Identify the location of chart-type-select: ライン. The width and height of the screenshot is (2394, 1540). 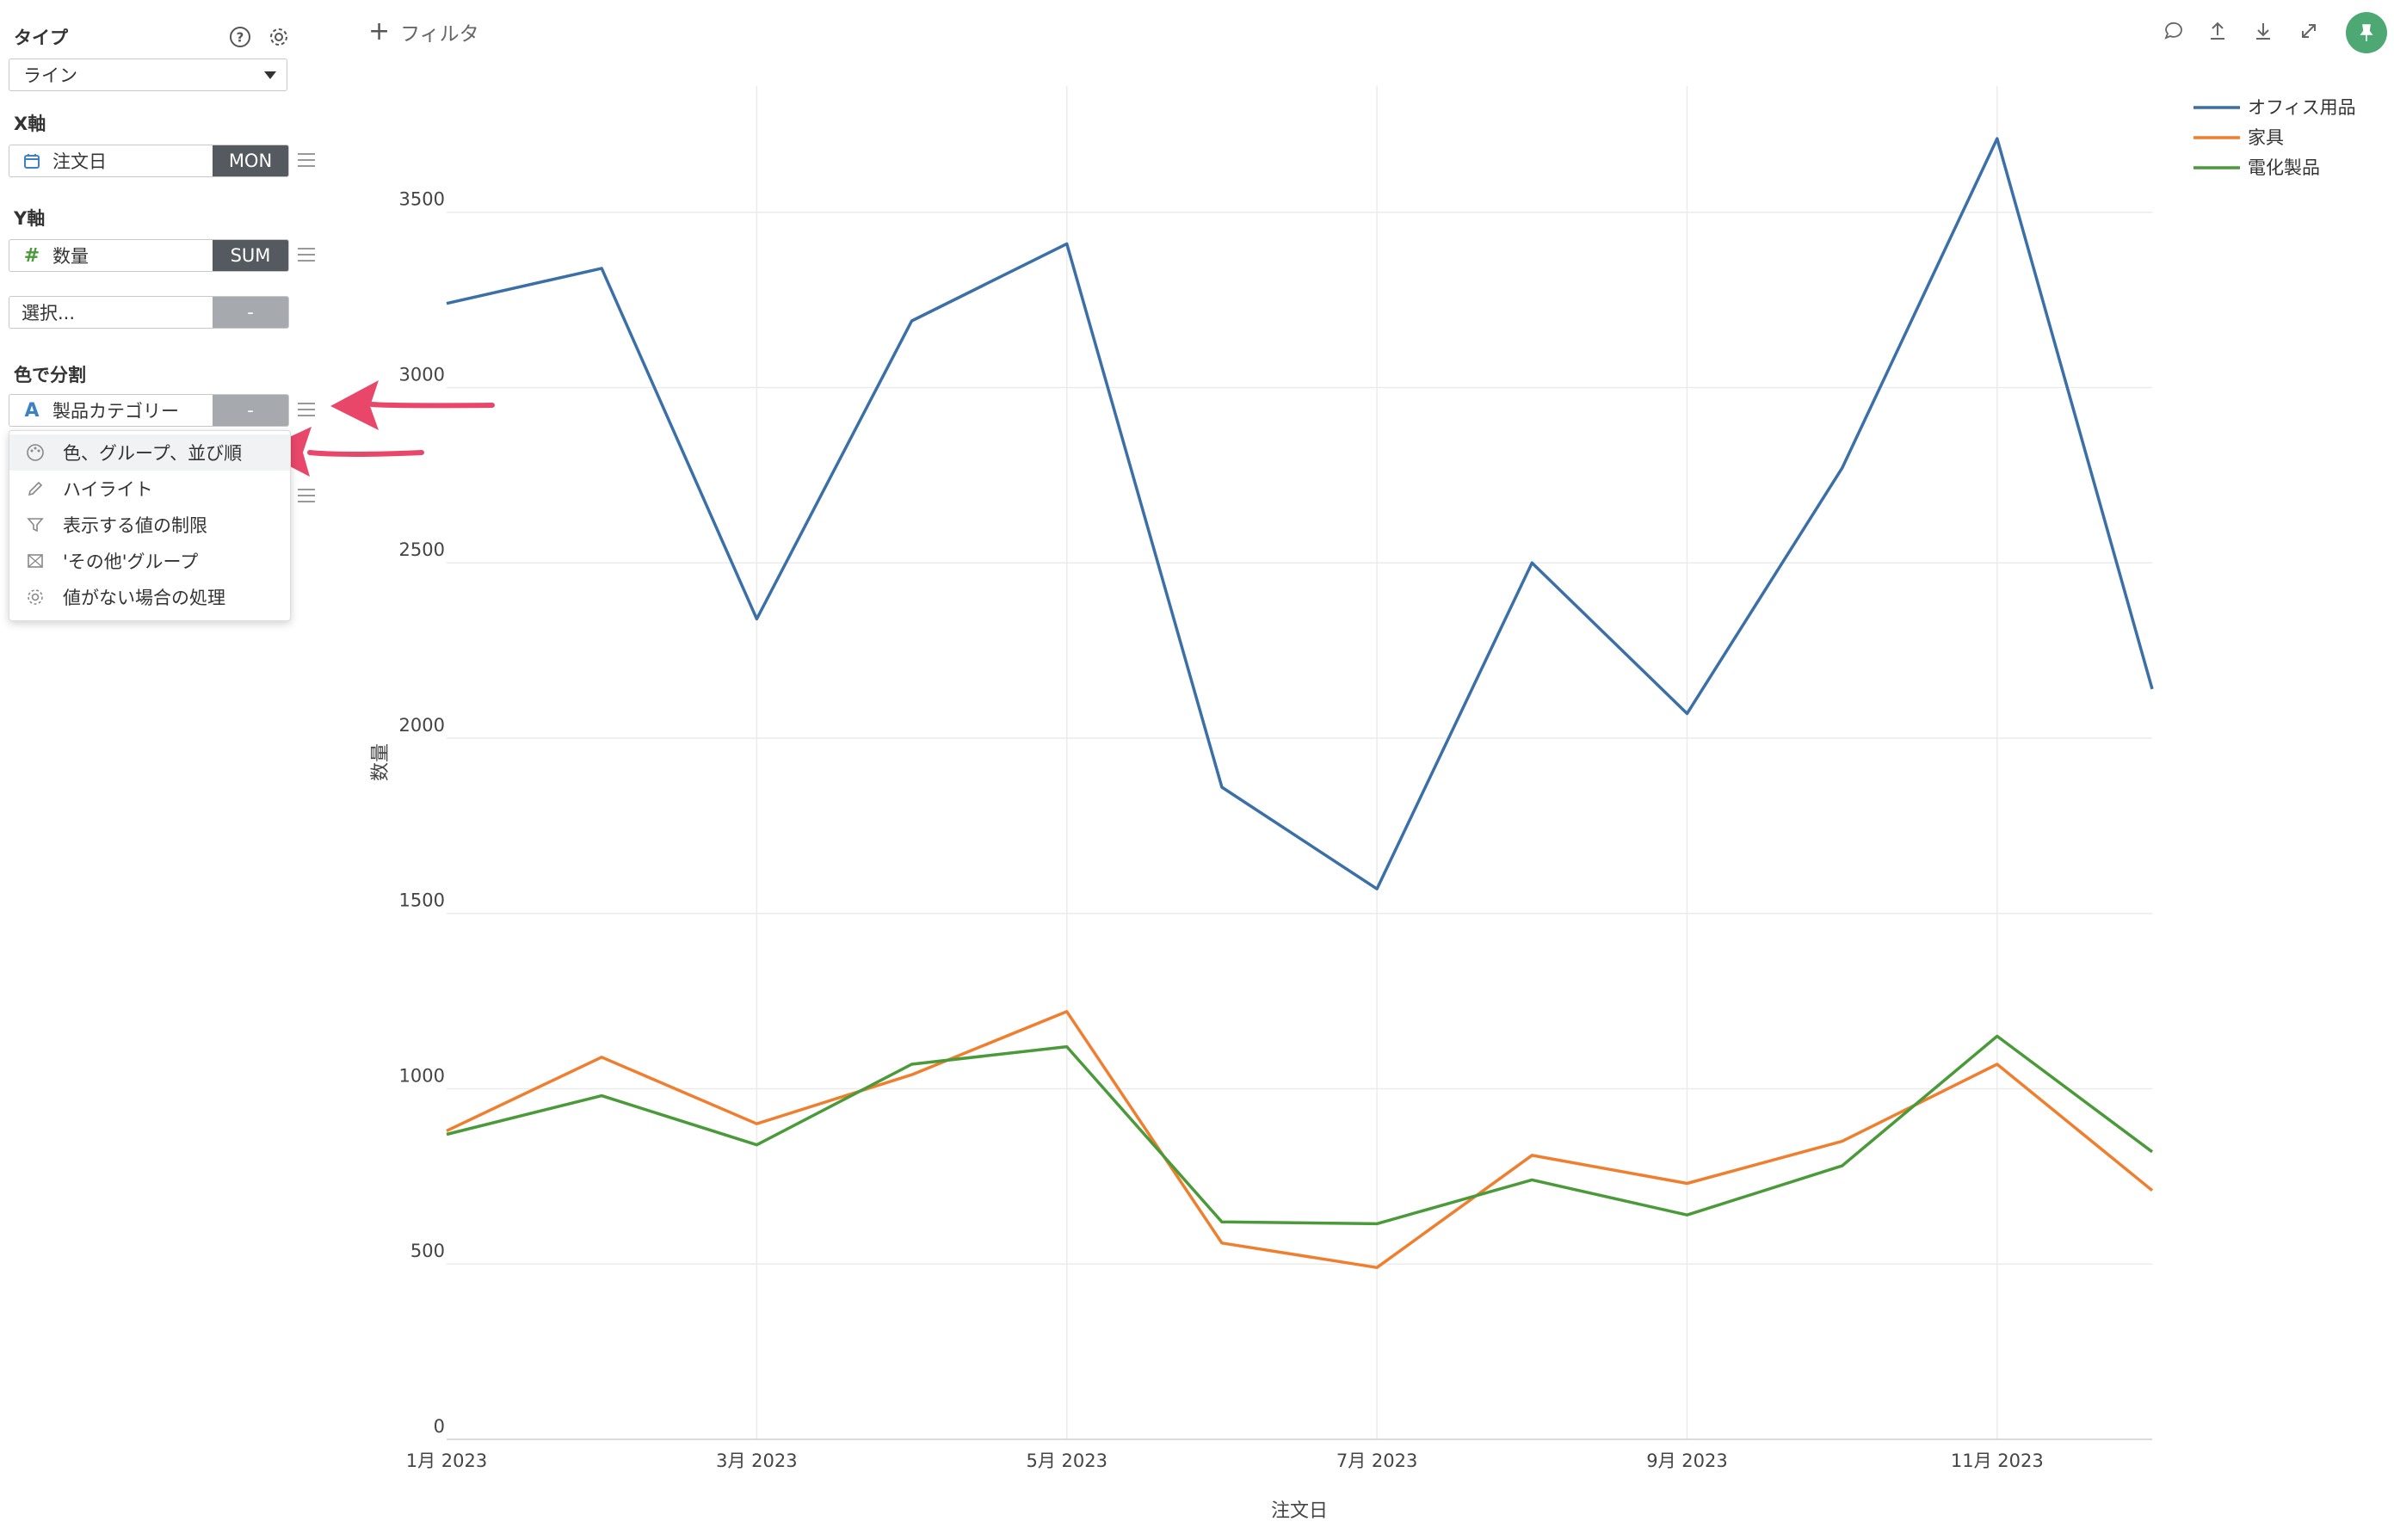
(148, 75).